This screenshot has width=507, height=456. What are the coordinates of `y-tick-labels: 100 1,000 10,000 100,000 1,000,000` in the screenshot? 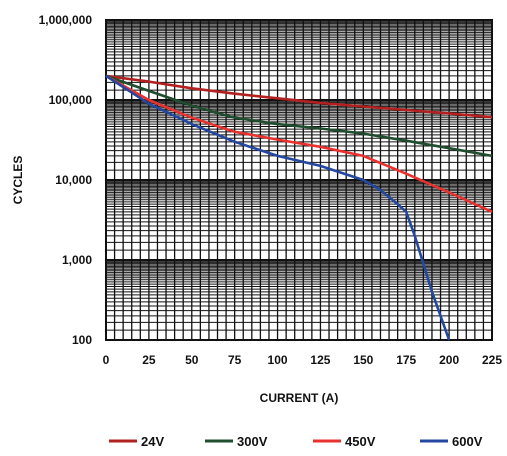 It's located at (66, 180).